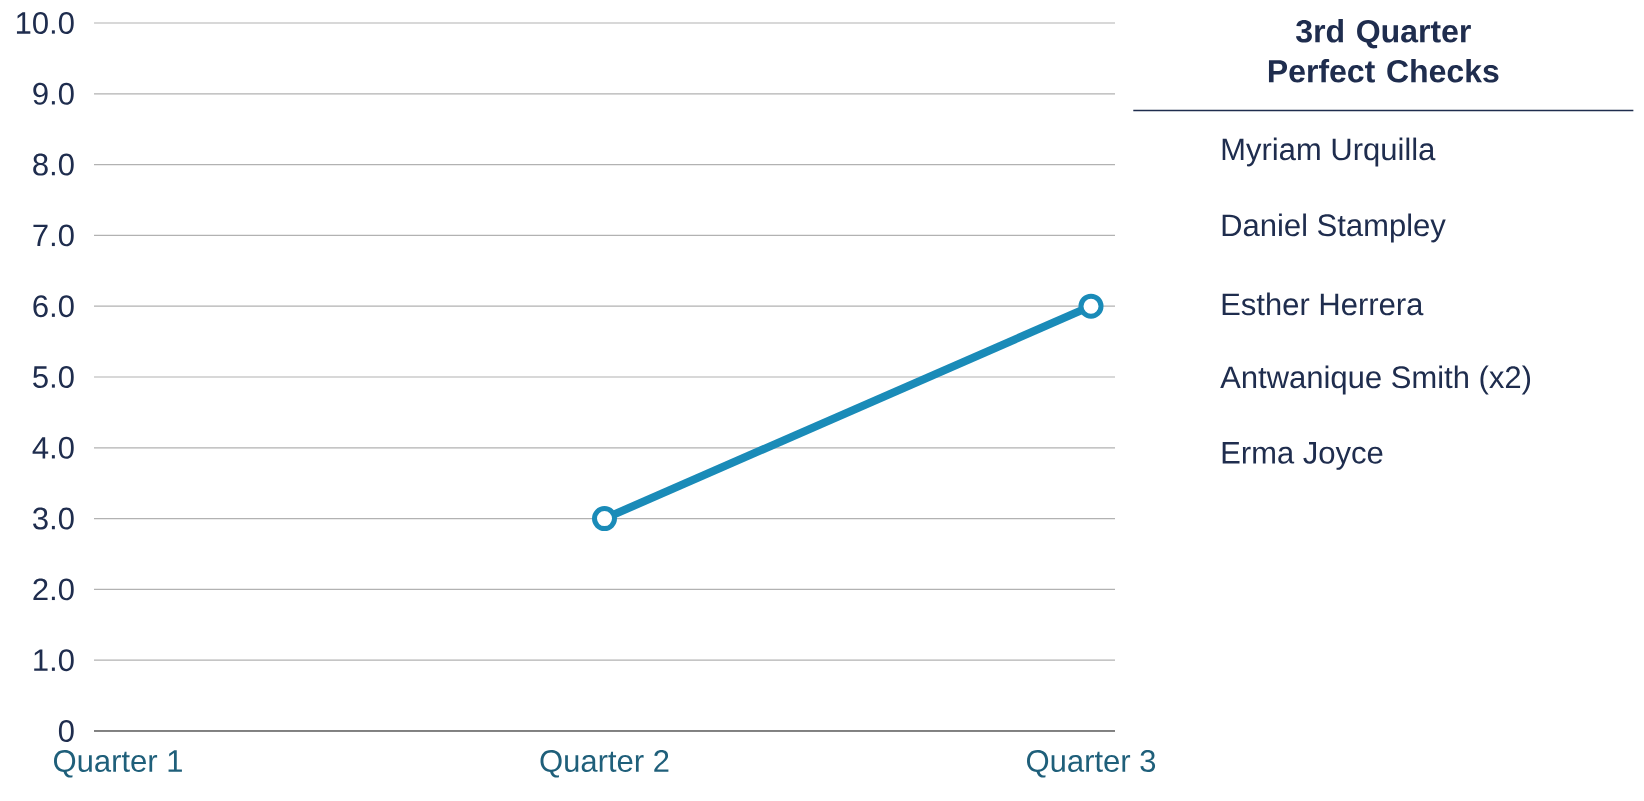 The height and width of the screenshot is (801, 1644). Describe the element at coordinates (53, 518) in the screenshot. I see `y-tick-label: 3.0` at that location.